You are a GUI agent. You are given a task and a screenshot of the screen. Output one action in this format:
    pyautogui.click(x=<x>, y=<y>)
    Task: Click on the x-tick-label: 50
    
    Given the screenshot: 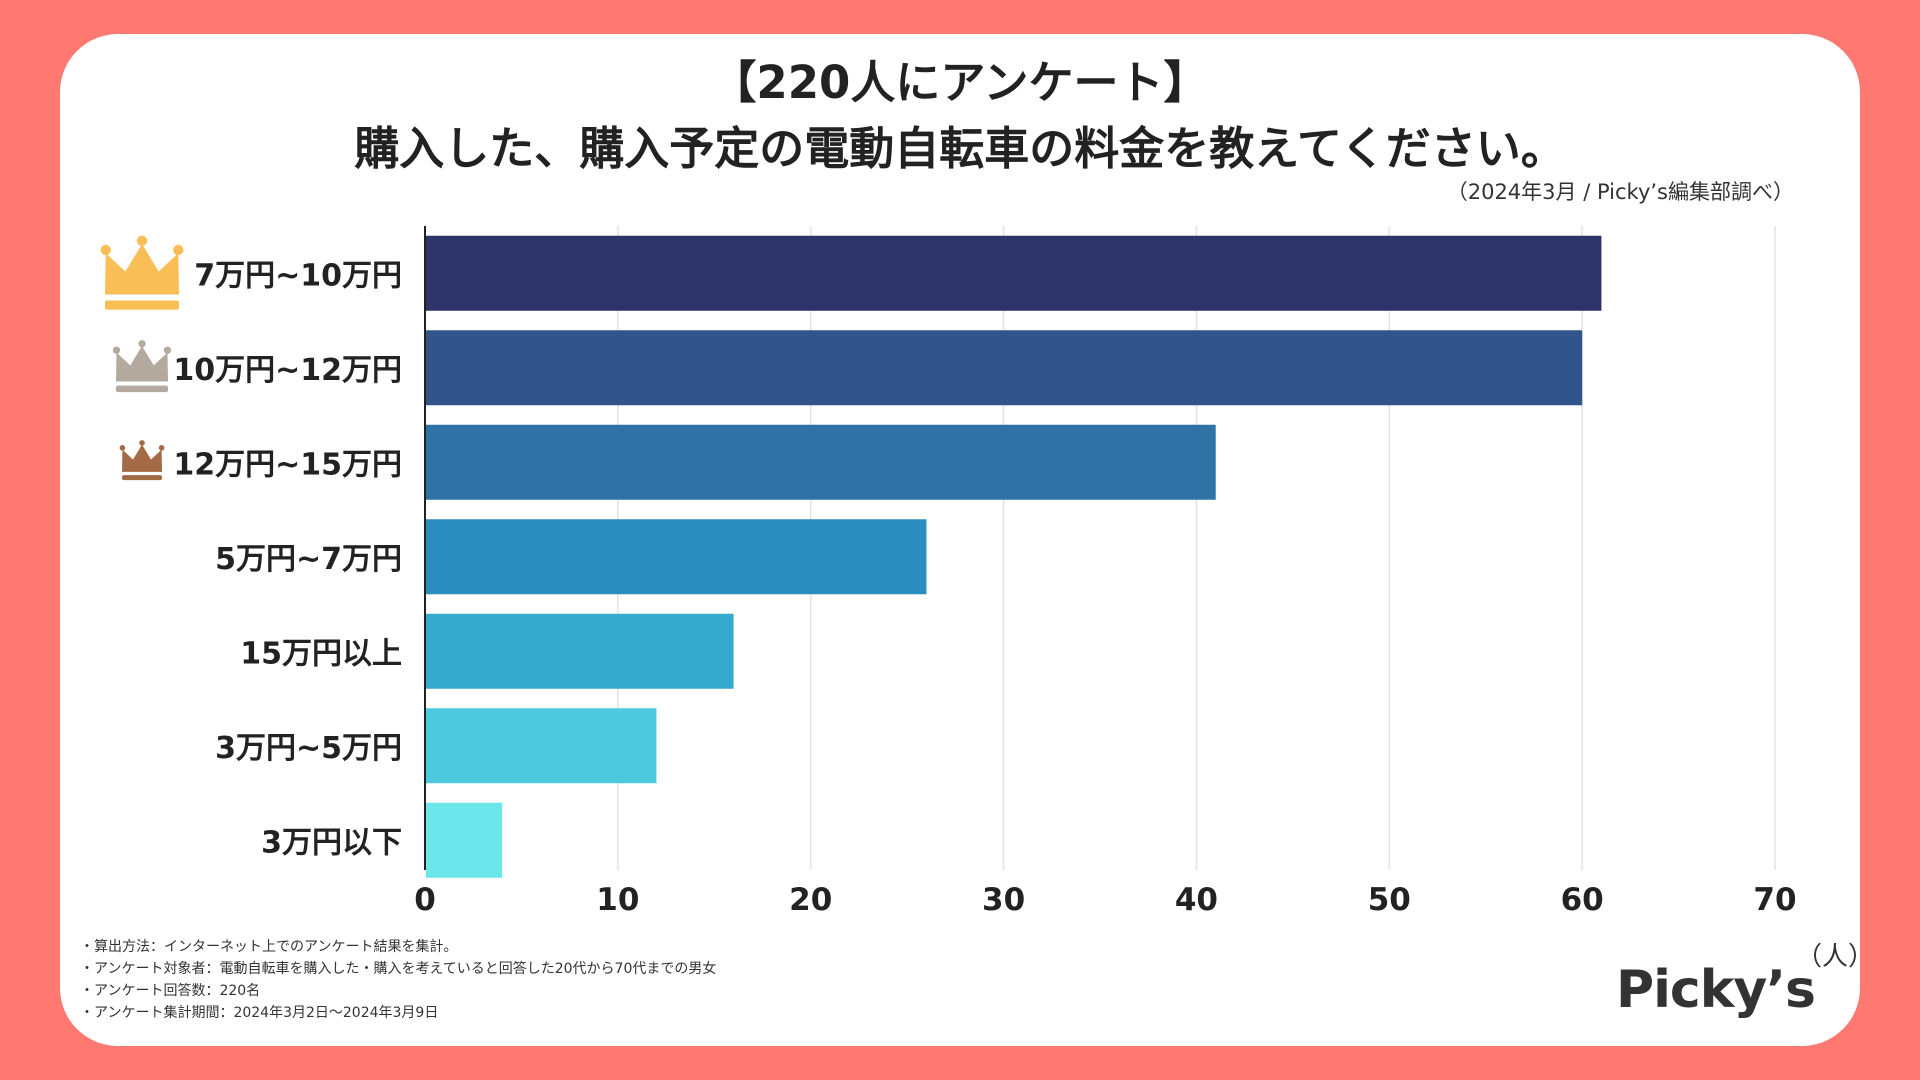 What is the action you would take?
    pyautogui.click(x=1389, y=900)
    